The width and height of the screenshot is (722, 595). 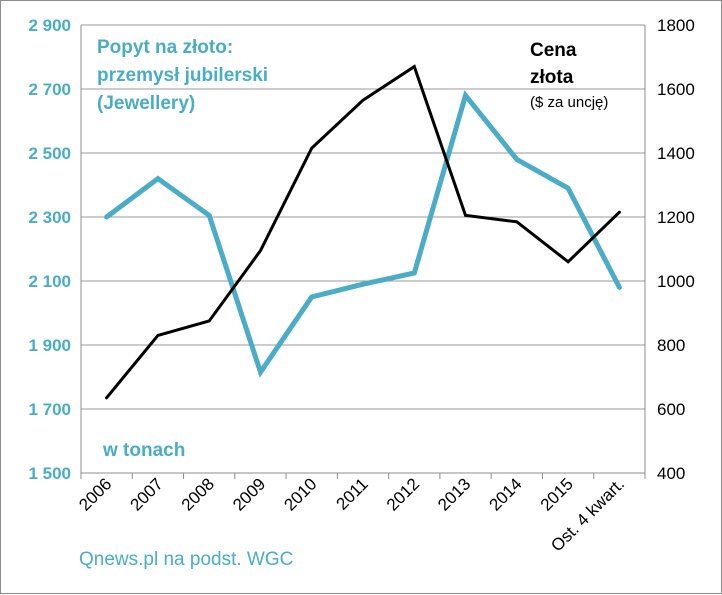 I want to click on x-tick-label: 2014, so click(x=505, y=494).